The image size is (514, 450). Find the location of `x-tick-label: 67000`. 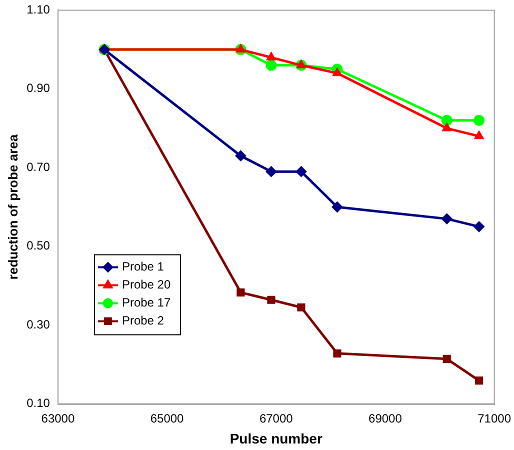

x-tick-label: 67000 is located at coordinates (276, 418).